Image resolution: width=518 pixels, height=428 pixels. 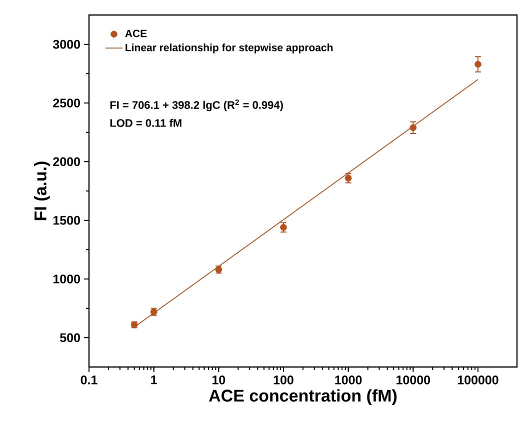 I want to click on x-tick-label: 100, so click(x=284, y=380).